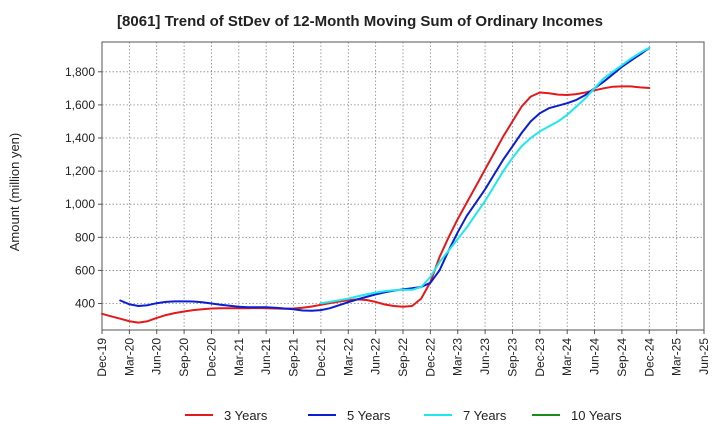 Image resolution: width=720 pixels, height=440 pixels. I want to click on y-axis-ticks: 400 600 800 1,000 1,200 1,400 1,600 1,800, so click(83, 188).